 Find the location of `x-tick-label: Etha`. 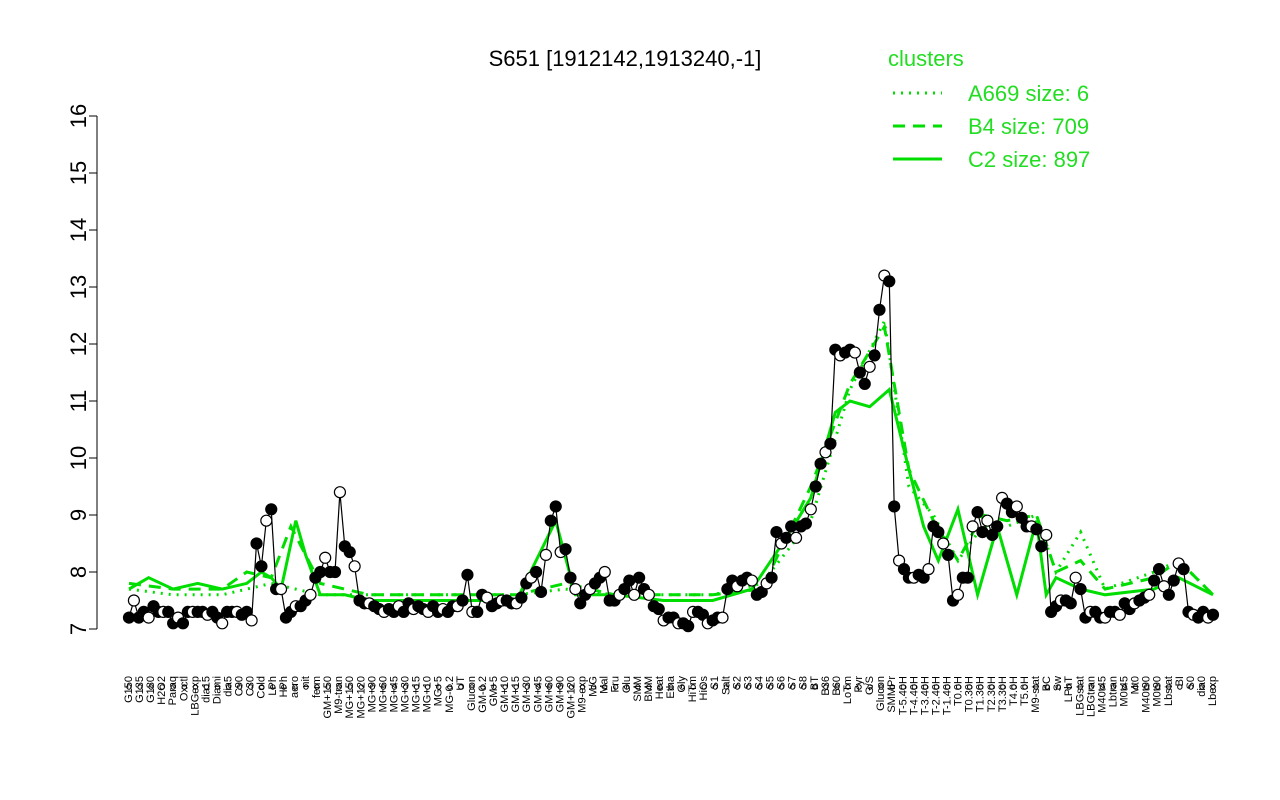

x-tick-label: Etha is located at coordinates (671, 687).